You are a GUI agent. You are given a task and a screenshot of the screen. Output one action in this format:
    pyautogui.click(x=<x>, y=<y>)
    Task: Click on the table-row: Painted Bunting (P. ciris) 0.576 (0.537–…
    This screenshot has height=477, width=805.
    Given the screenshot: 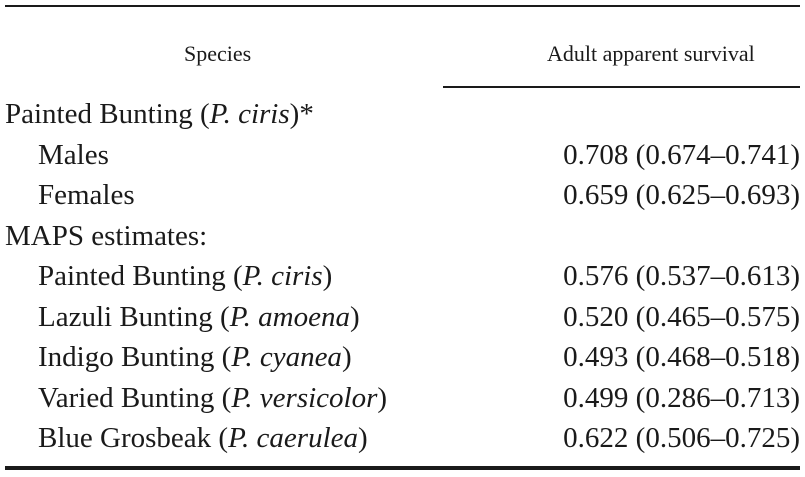 What is the action you would take?
    pyautogui.click(x=402, y=278)
    